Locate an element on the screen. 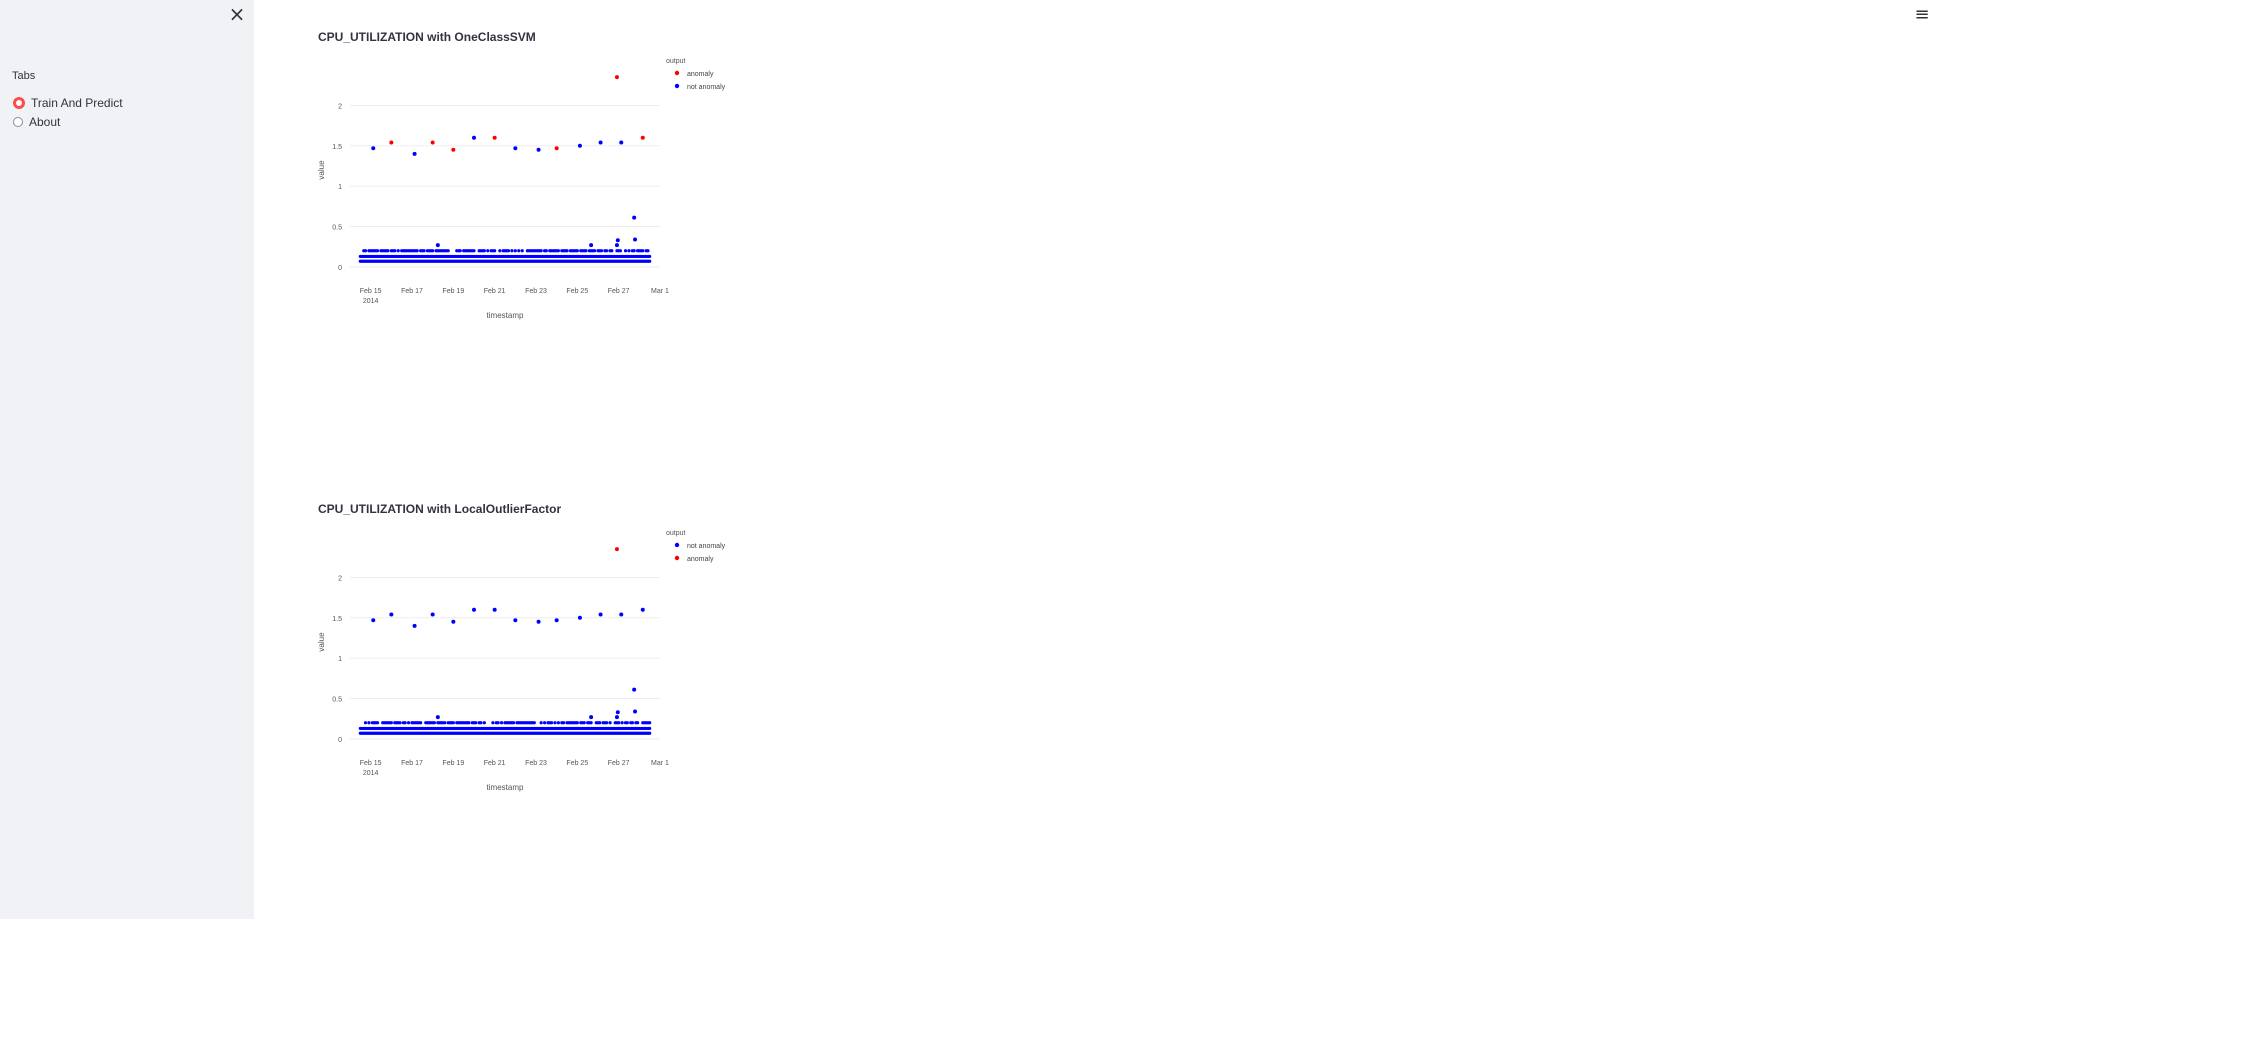 The width and height of the screenshot is (2255, 1061). legend-label: anomaly is located at coordinates (700, 559).